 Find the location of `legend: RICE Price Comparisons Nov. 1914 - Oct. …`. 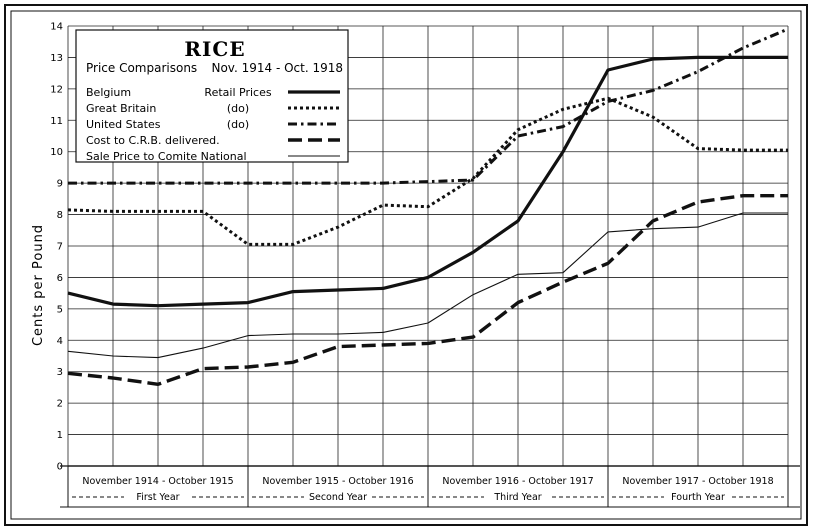

legend: RICE Price Comparisons Nov. 1914 - Oct. … is located at coordinates (212, 96).